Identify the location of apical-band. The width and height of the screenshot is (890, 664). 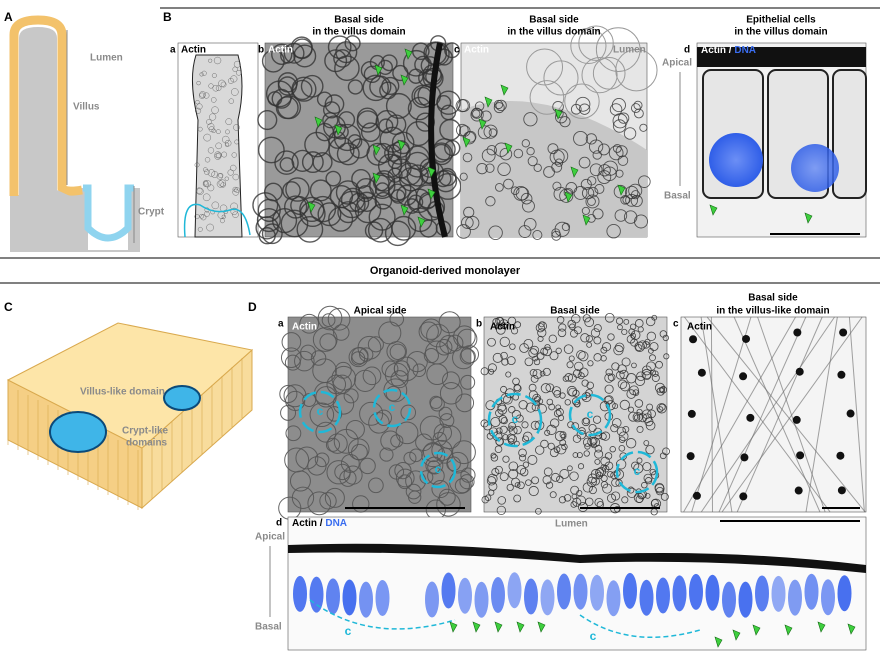
(781, 57).